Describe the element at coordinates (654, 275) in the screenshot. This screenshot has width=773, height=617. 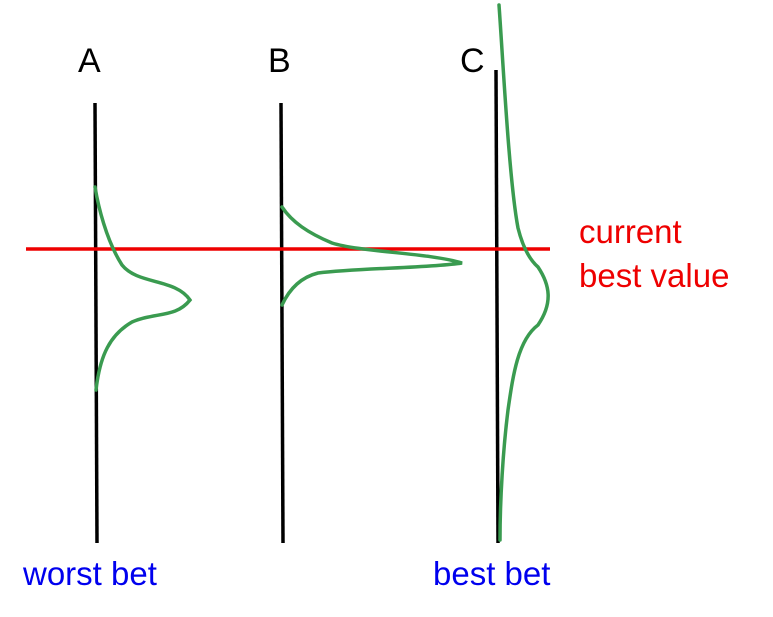
I see `threshold-label-line2: best value` at that location.